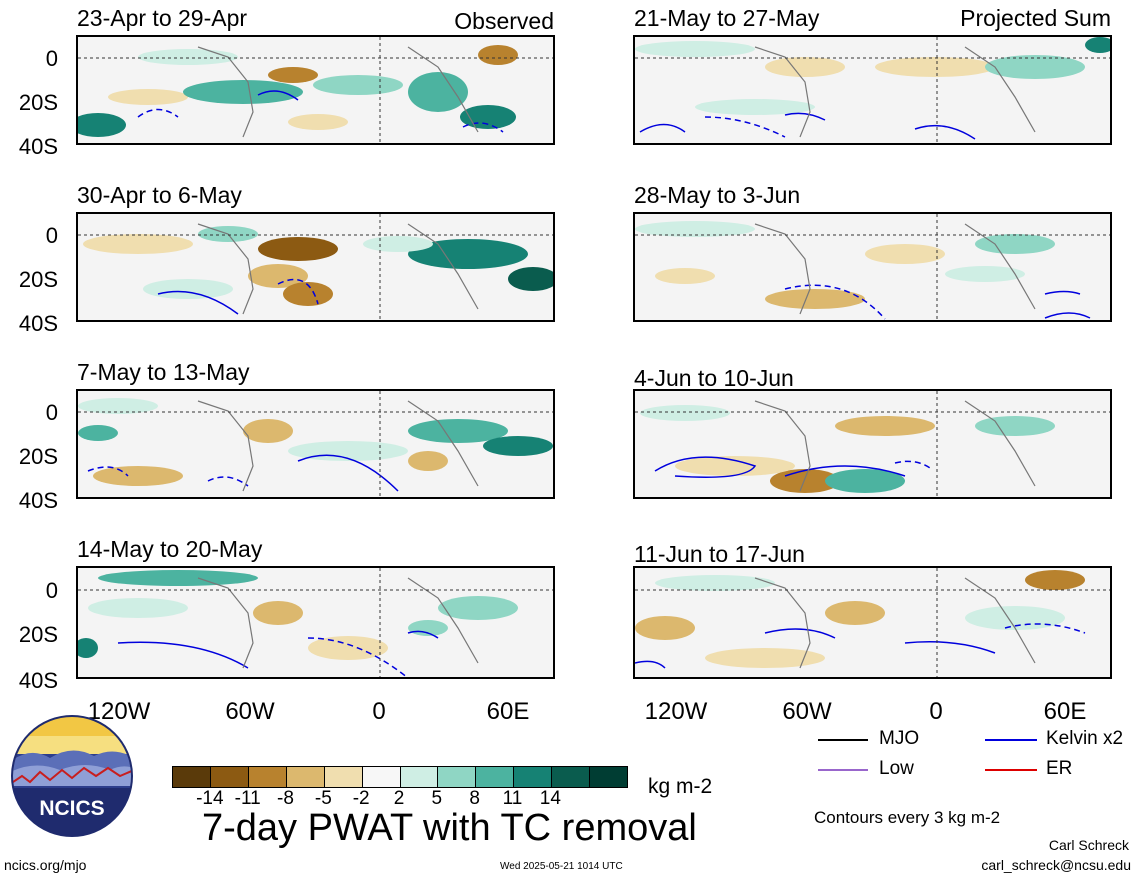  I want to click on colorbar-tick-label: -11, so click(247, 798).